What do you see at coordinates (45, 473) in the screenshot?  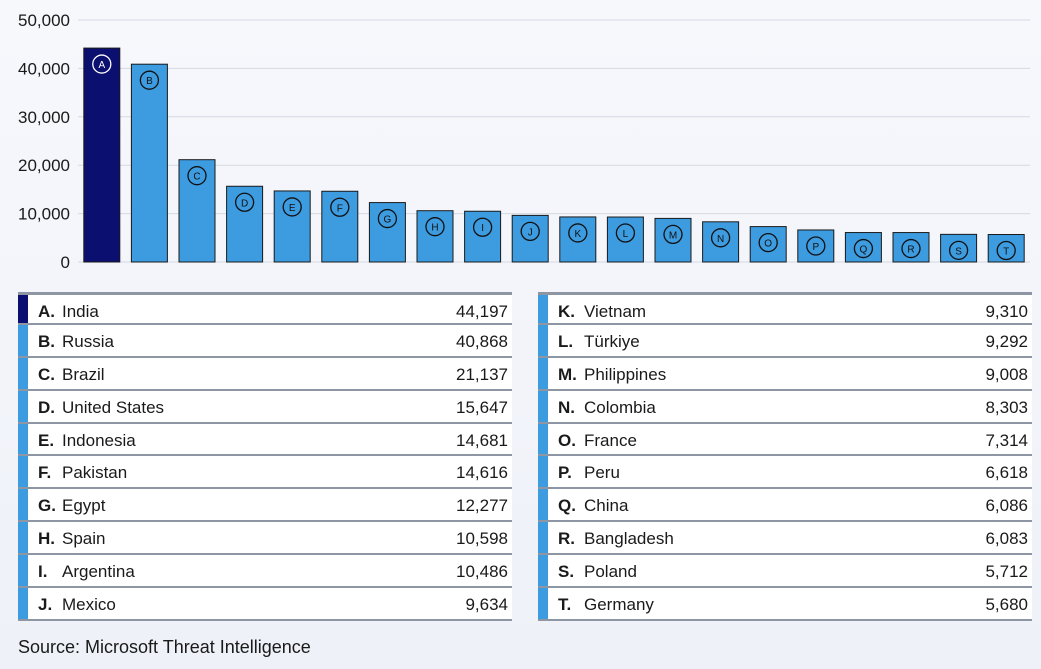 I see `row-letter: F.` at bounding box center [45, 473].